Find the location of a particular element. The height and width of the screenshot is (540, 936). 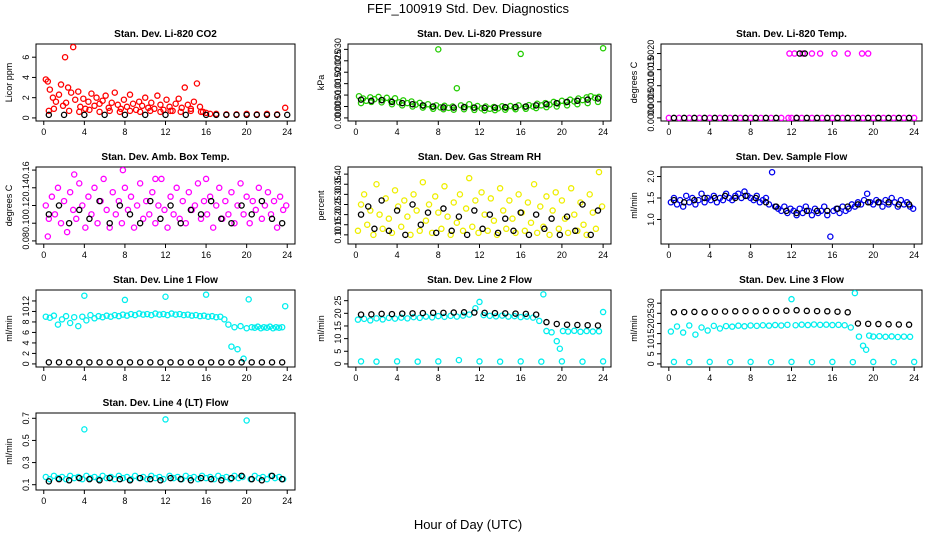

x-tick-label: 20 is located at coordinates (247, 501).